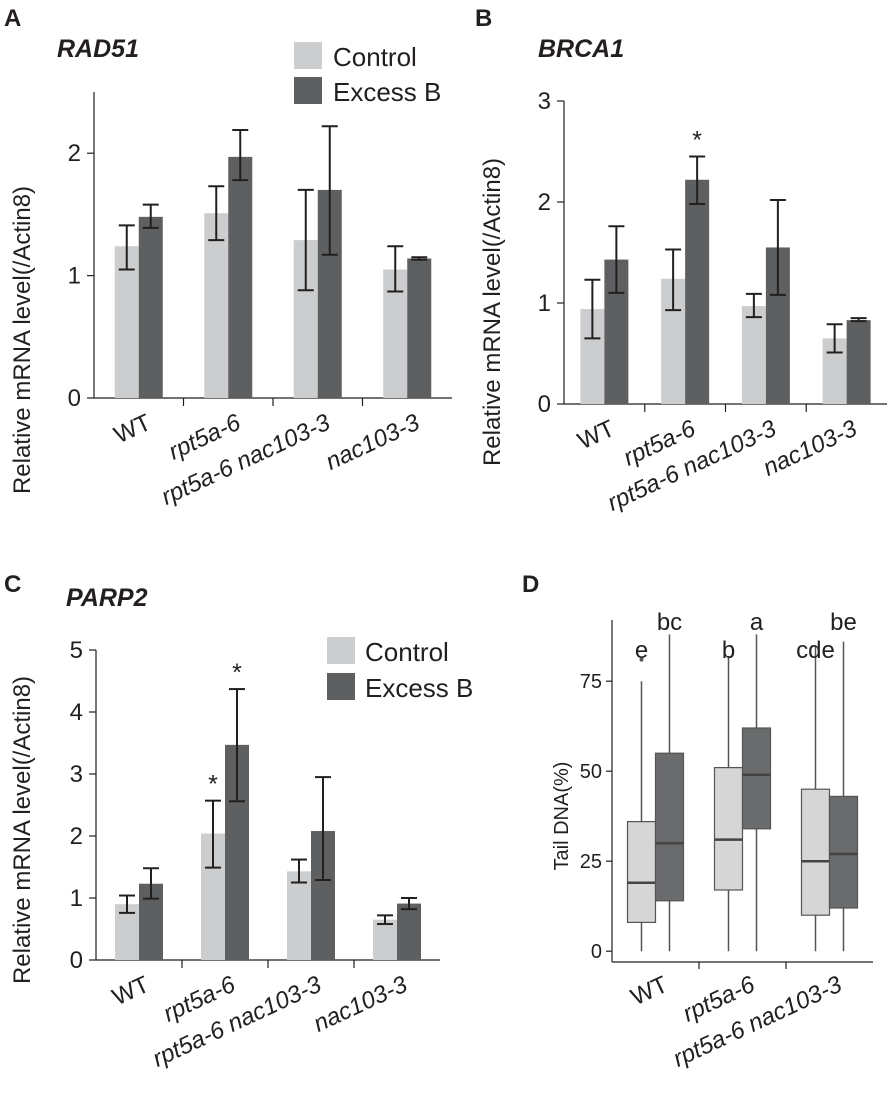 The image size is (894, 1118). I want to click on y-tick-label: 25, so click(591, 862).